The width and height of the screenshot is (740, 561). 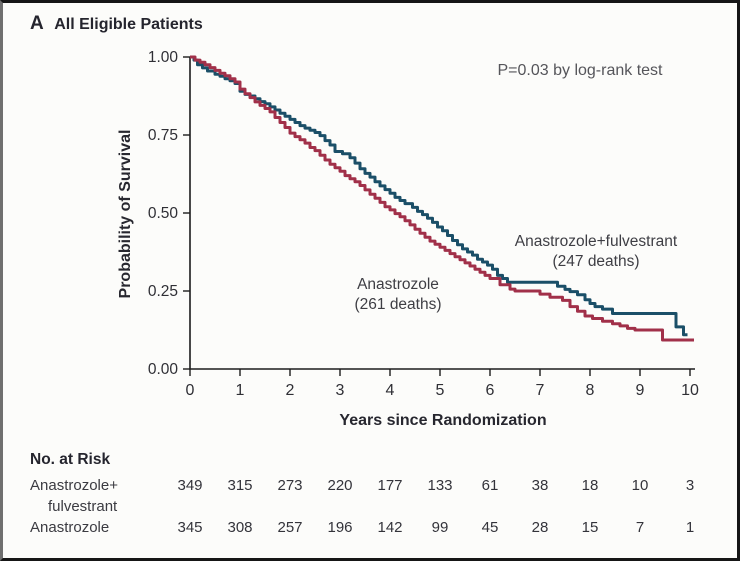 I want to click on risk-count: 38, so click(x=540, y=485).